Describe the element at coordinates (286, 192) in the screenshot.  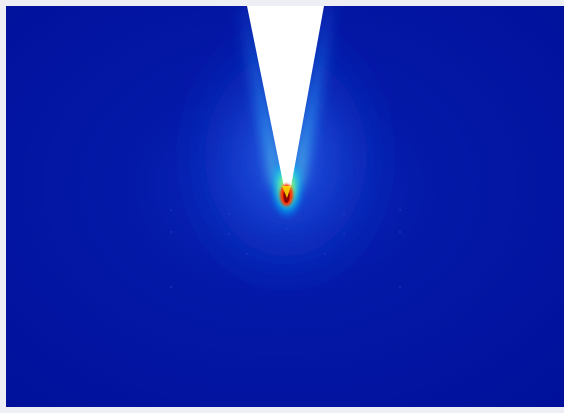
I see `hotspot-rim` at that location.